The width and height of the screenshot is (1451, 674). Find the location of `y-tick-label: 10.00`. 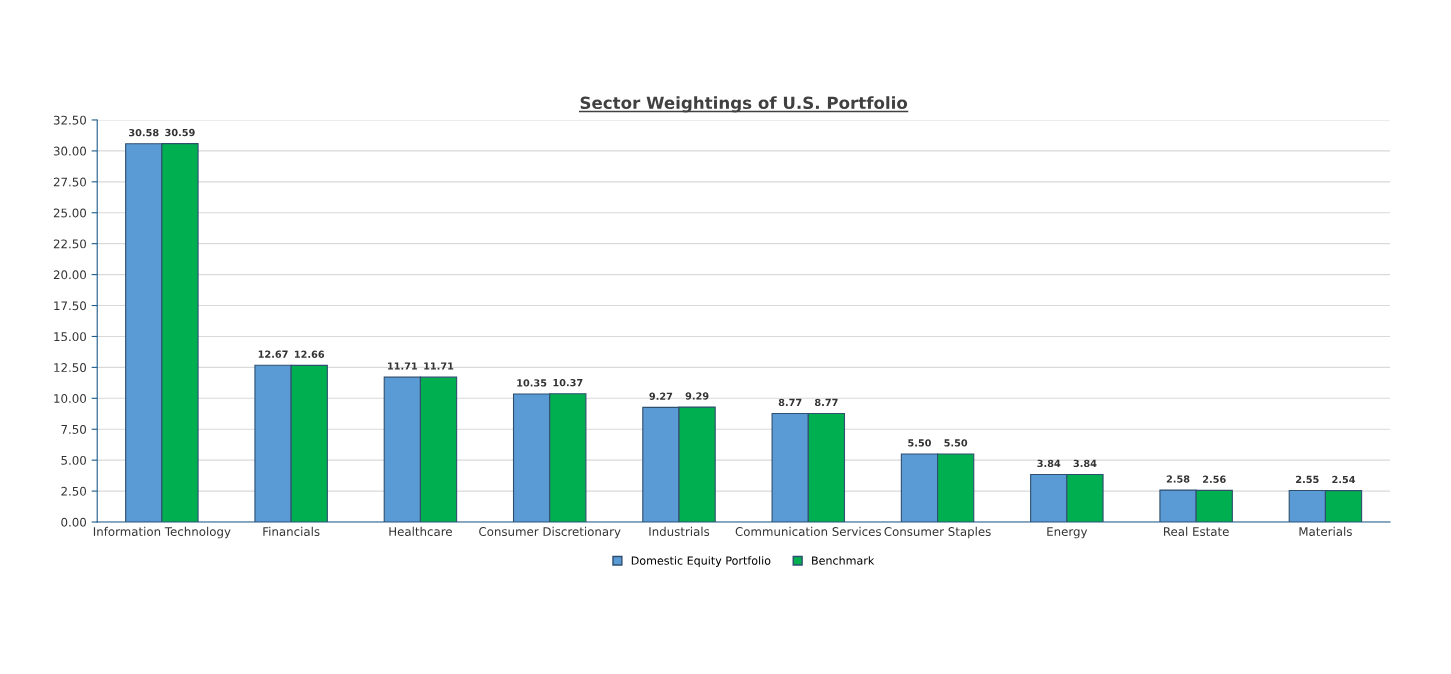

y-tick-label: 10.00 is located at coordinates (70, 398).